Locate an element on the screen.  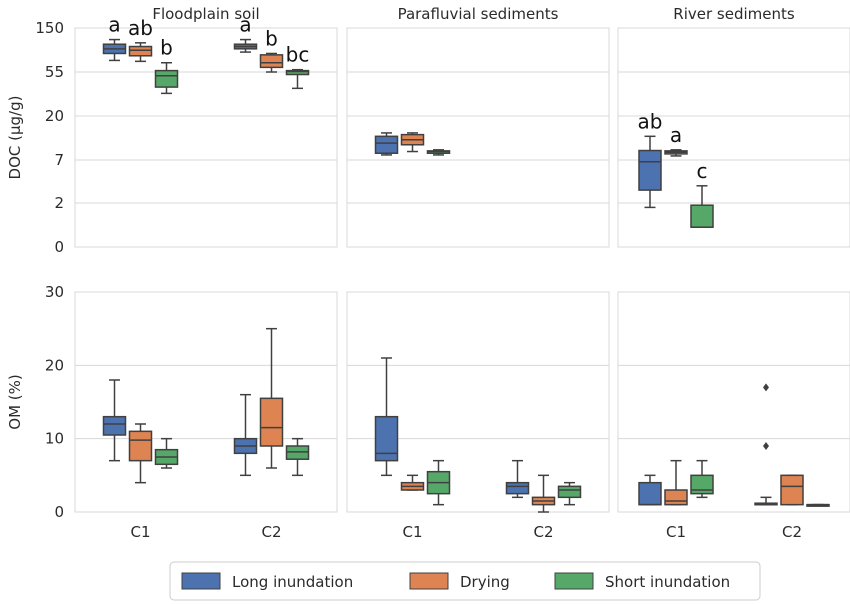
panel-parafluvial-sediments-doc is located at coordinates (478, 137).